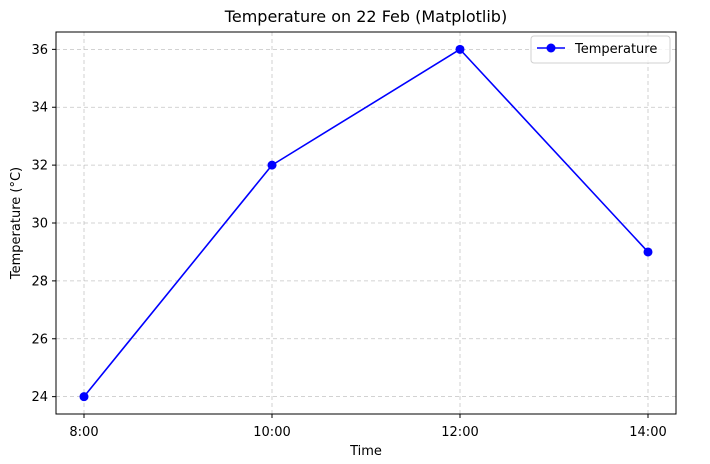 The width and height of the screenshot is (710, 464). I want to click on y-axis: 24 26 28 30 32 34 36, so click(43, 224).